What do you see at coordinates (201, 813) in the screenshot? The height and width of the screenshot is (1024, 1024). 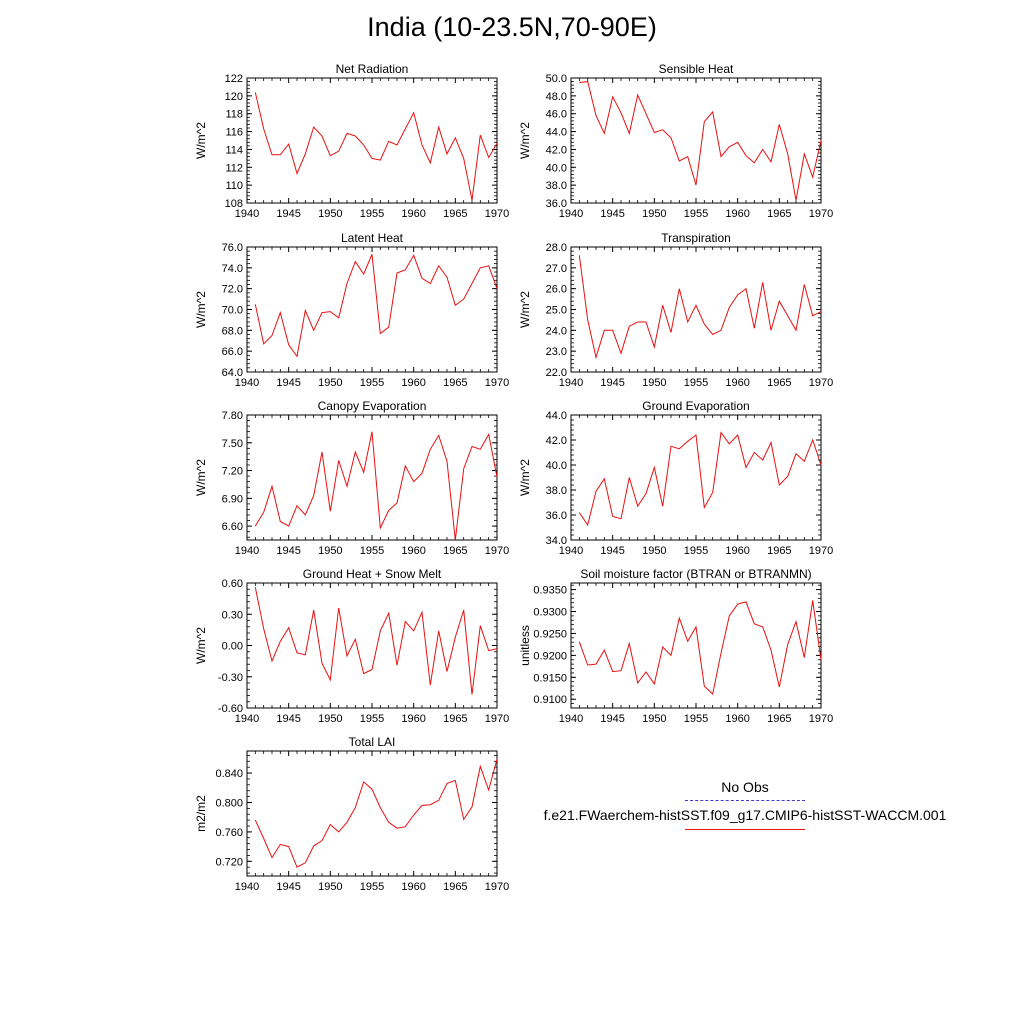 I see `y-axis-label: m2/m2` at bounding box center [201, 813].